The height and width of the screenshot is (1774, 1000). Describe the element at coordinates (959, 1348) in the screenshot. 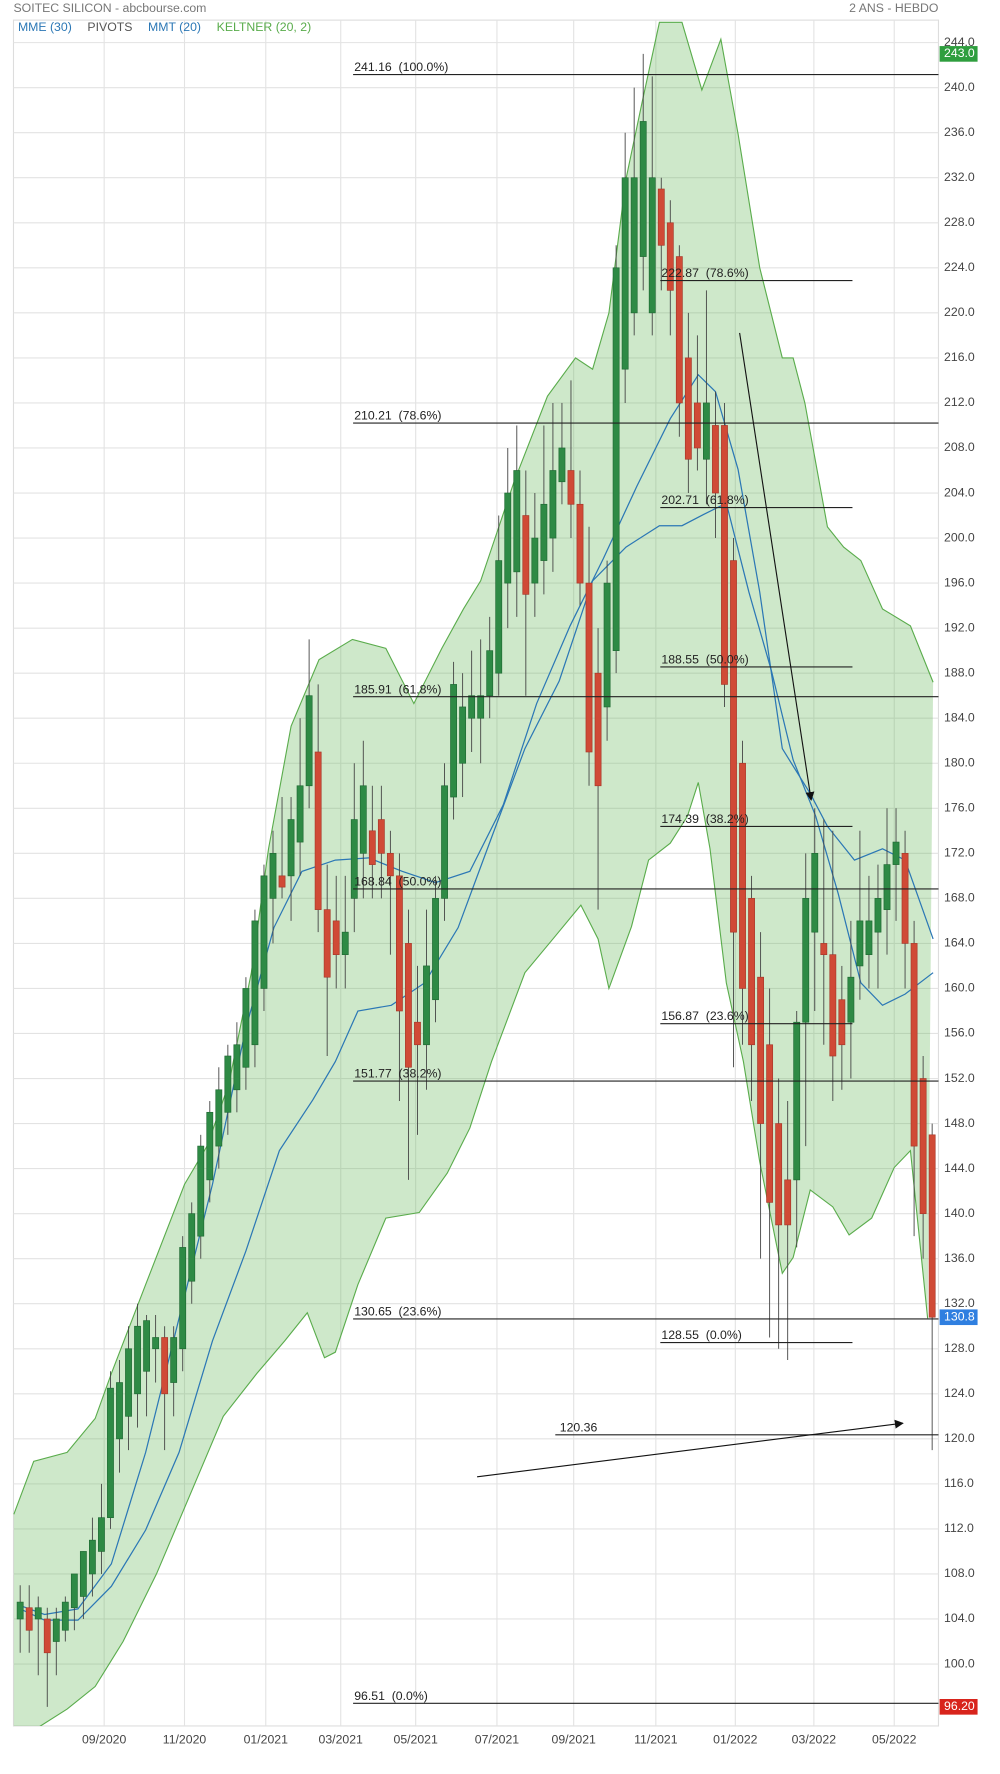

I see `y-tick-label: 128.0` at that location.